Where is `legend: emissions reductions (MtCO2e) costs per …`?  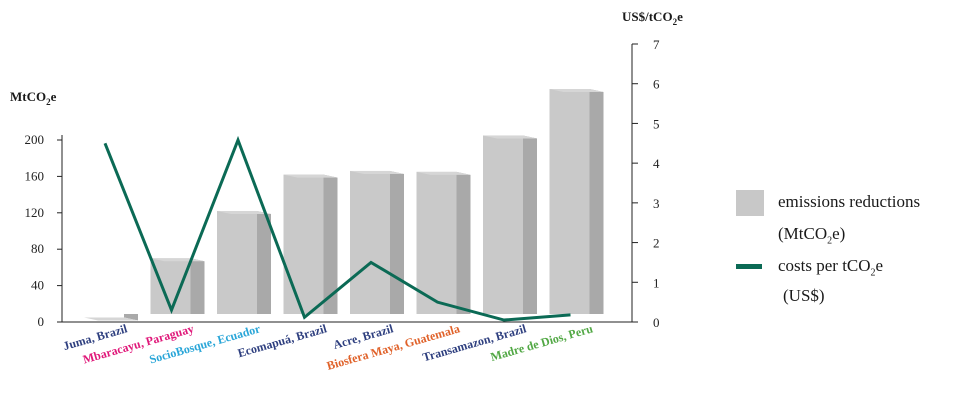 legend: emissions reductions (MtCO2e) costs per … is located at coordinates (846, 249).